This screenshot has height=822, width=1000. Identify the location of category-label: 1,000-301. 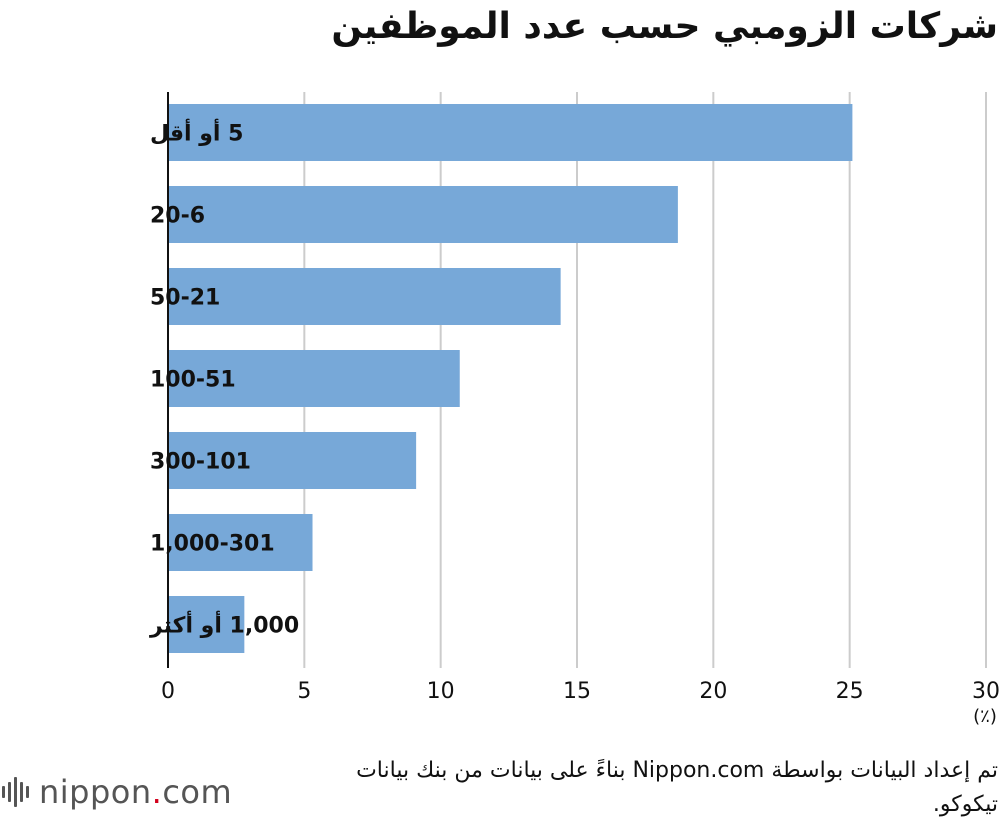
(212, 544).